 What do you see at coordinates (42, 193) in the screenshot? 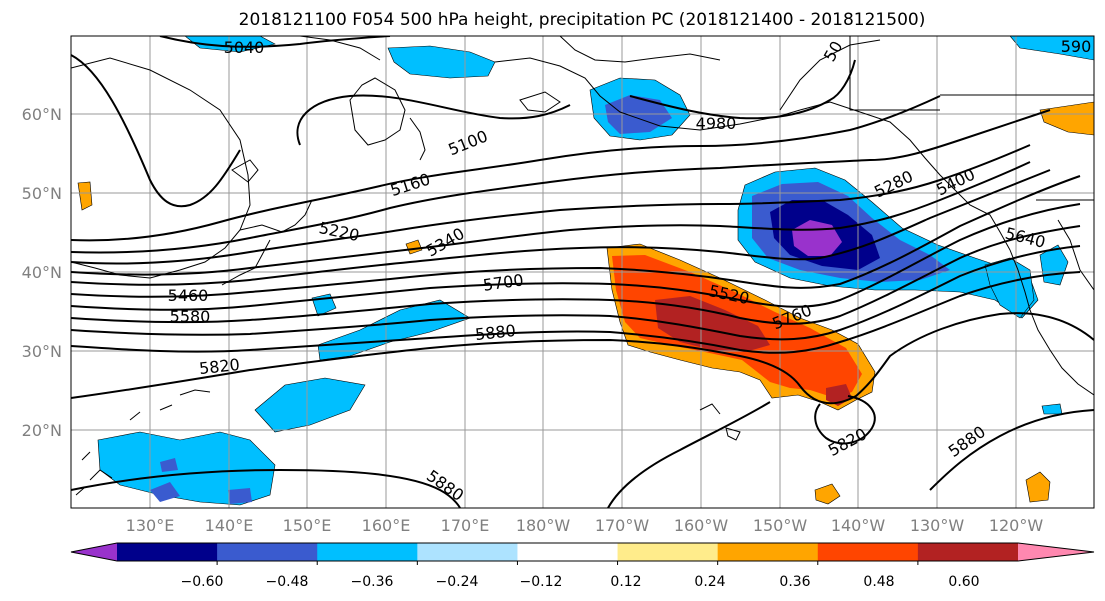
I see `lat-tick-label: 50°N` at bounding box center [42, 193].